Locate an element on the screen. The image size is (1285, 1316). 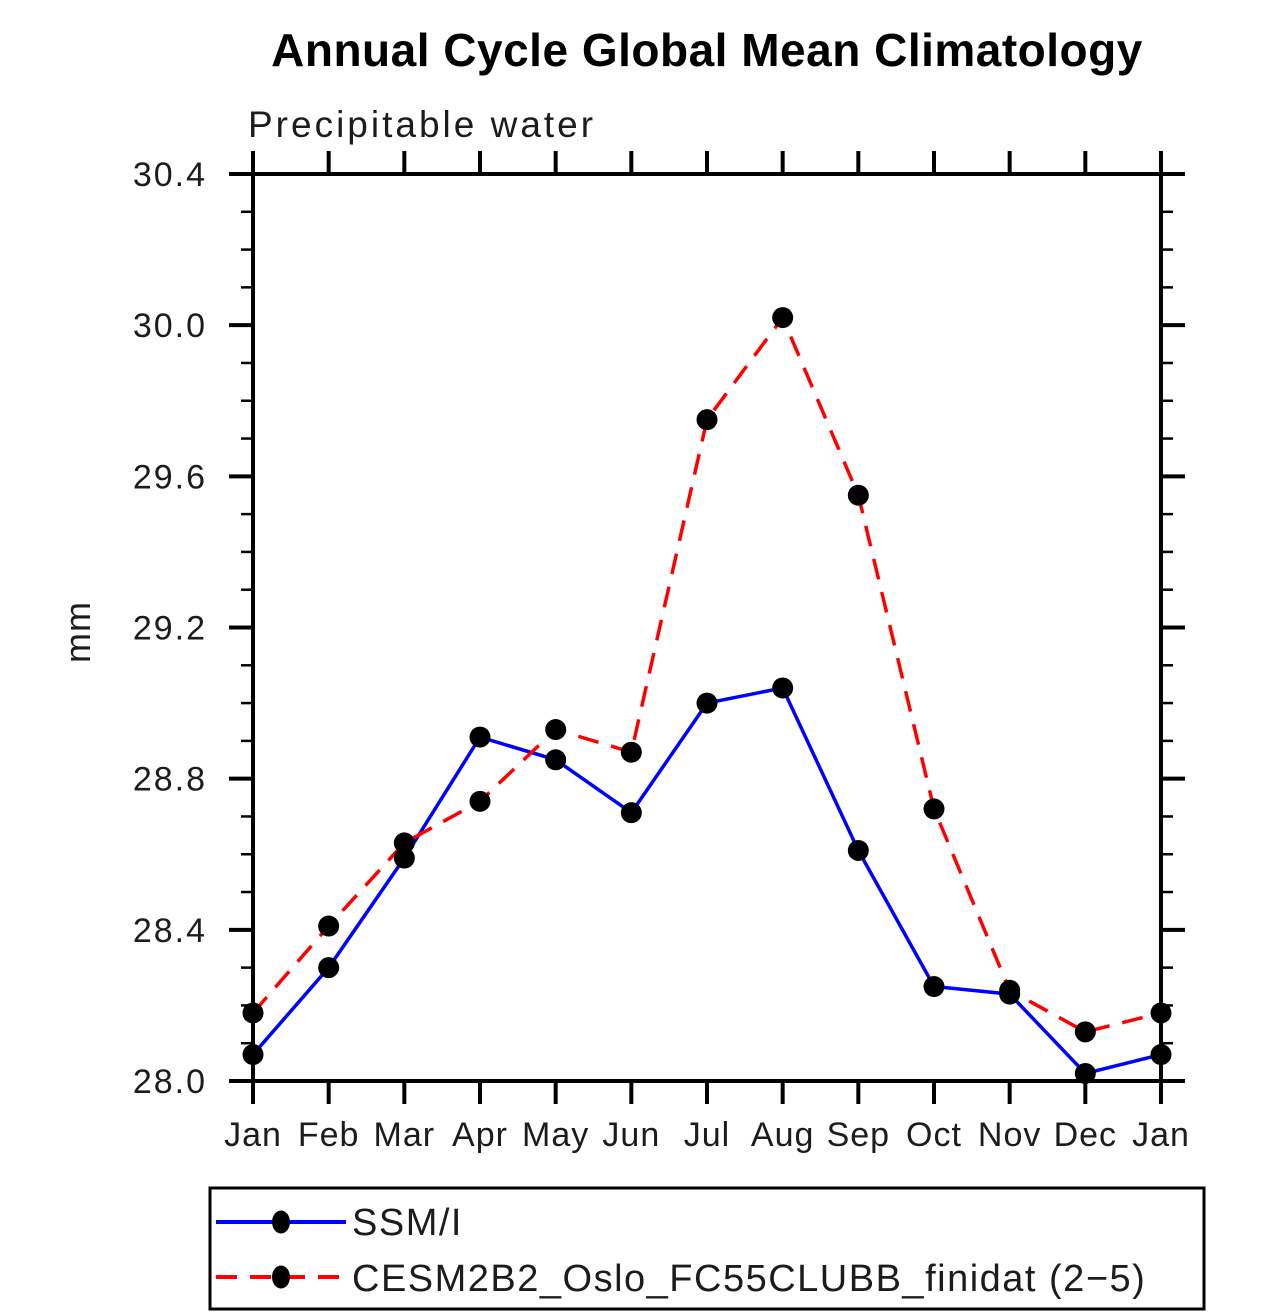
x-tick-label: May is located at coordinates (555, 1135).